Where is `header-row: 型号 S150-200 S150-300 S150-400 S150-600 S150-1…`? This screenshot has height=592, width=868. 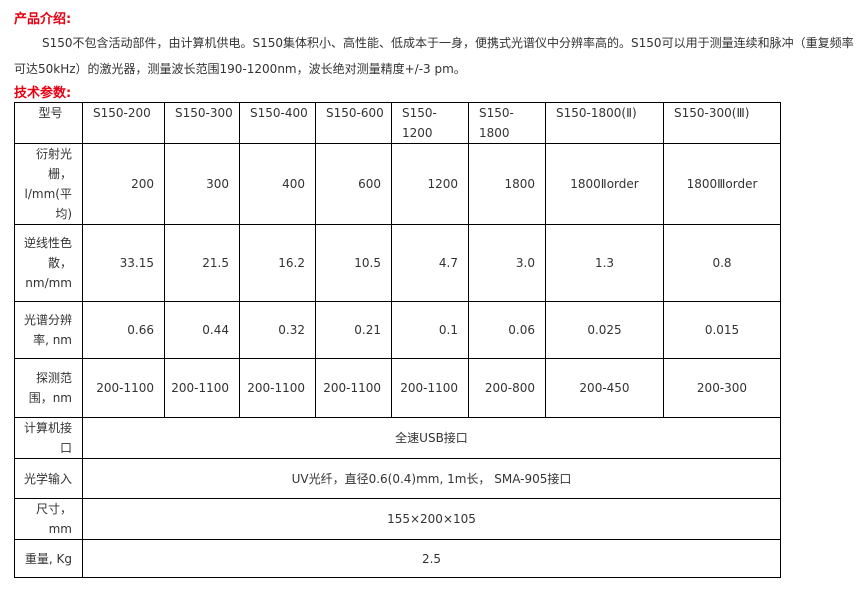 header-row: 型号 S150-200 S150-300 S150-400 S150-600 S150-1… is located at coordinates (397, 123).